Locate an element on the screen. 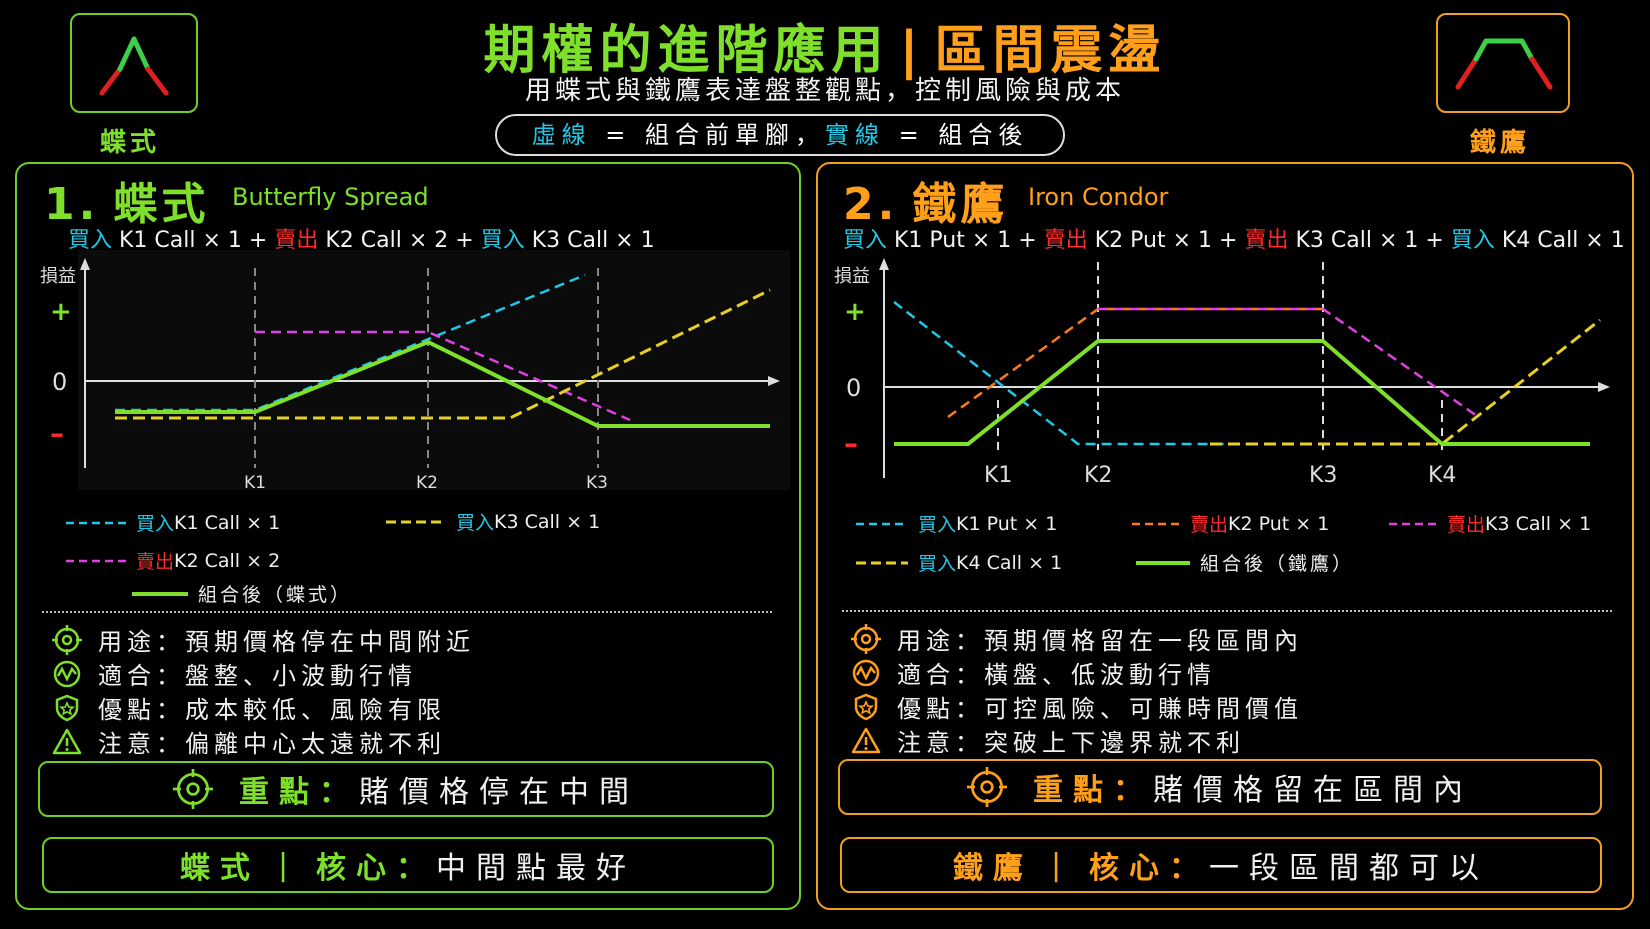  dash-cyan-swatch is located at coordinates (882, 523).